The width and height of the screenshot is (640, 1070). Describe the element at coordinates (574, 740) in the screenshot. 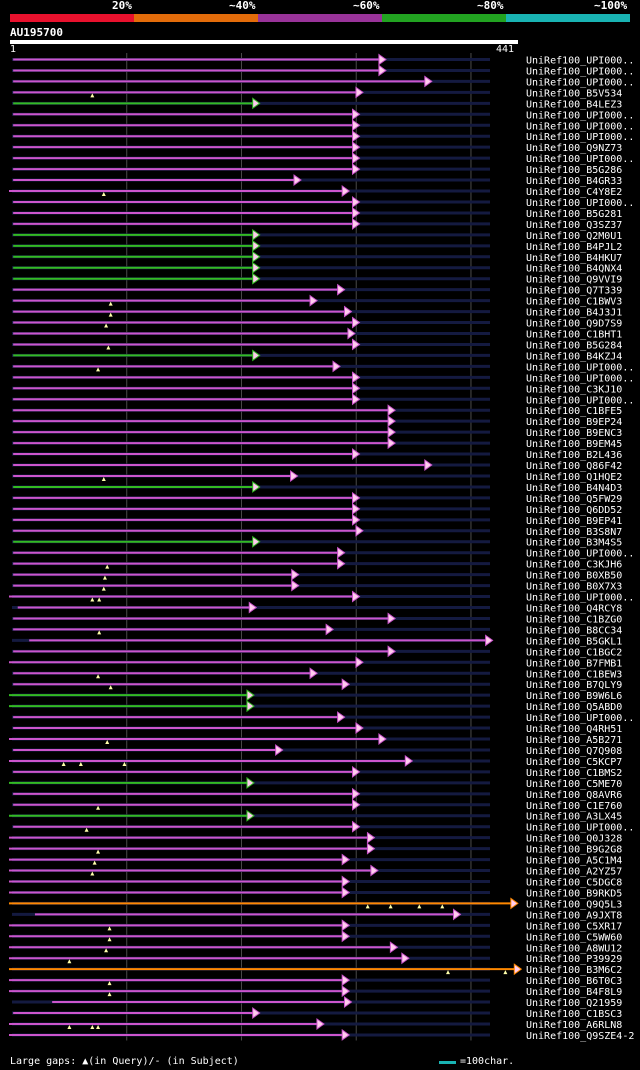

I see `hit-label: UniRef100_A5B271` at that location.